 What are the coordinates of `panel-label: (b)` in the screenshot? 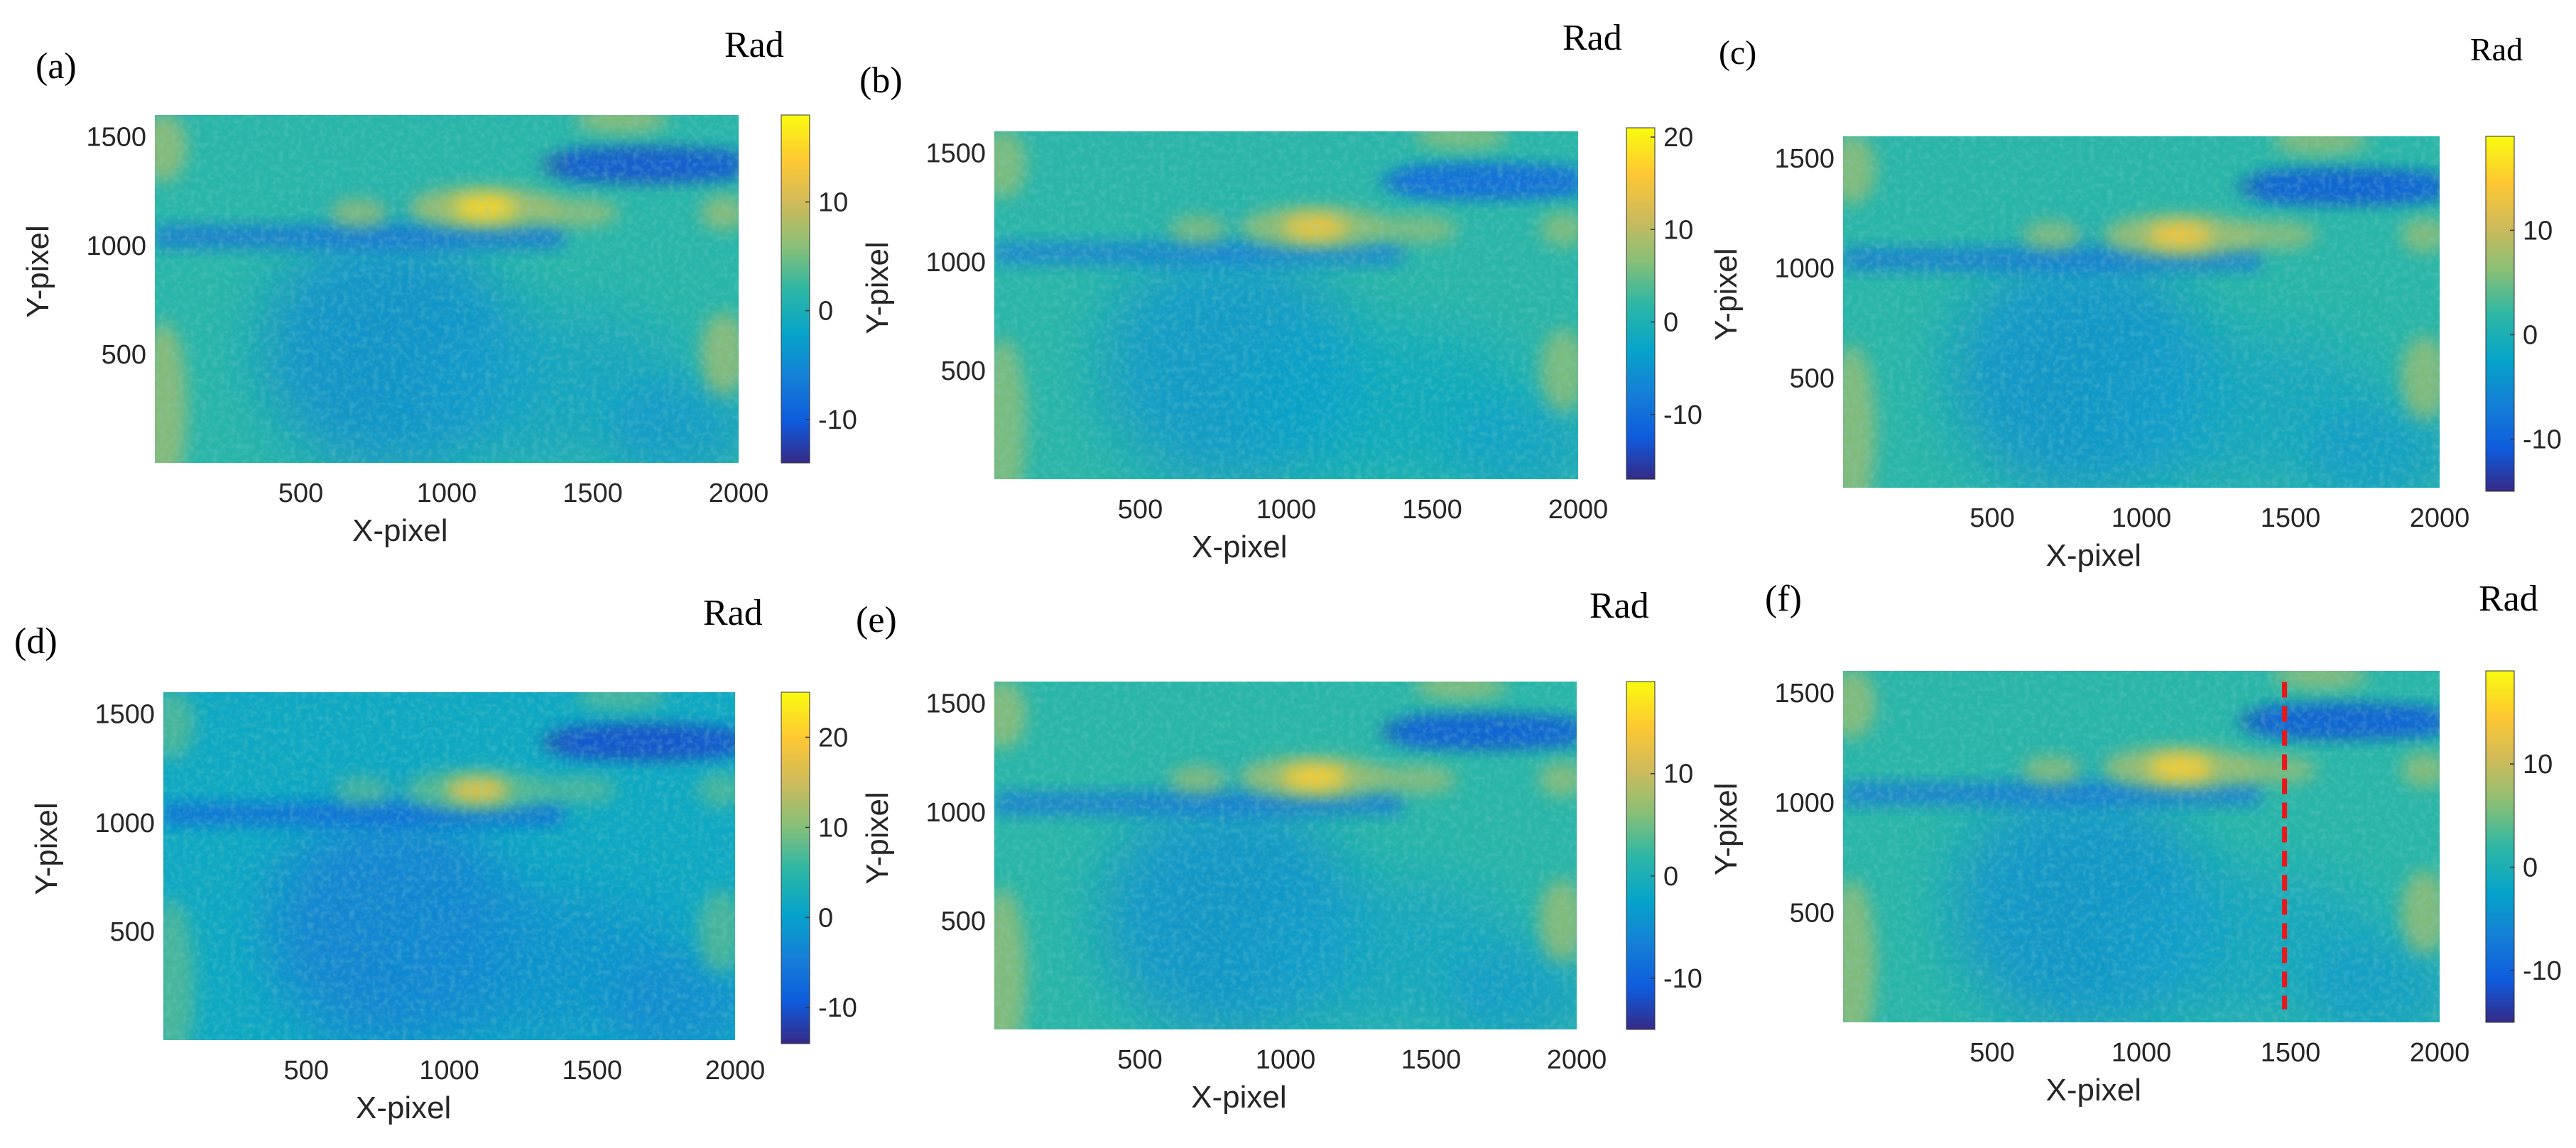 It's located at (881, 80).